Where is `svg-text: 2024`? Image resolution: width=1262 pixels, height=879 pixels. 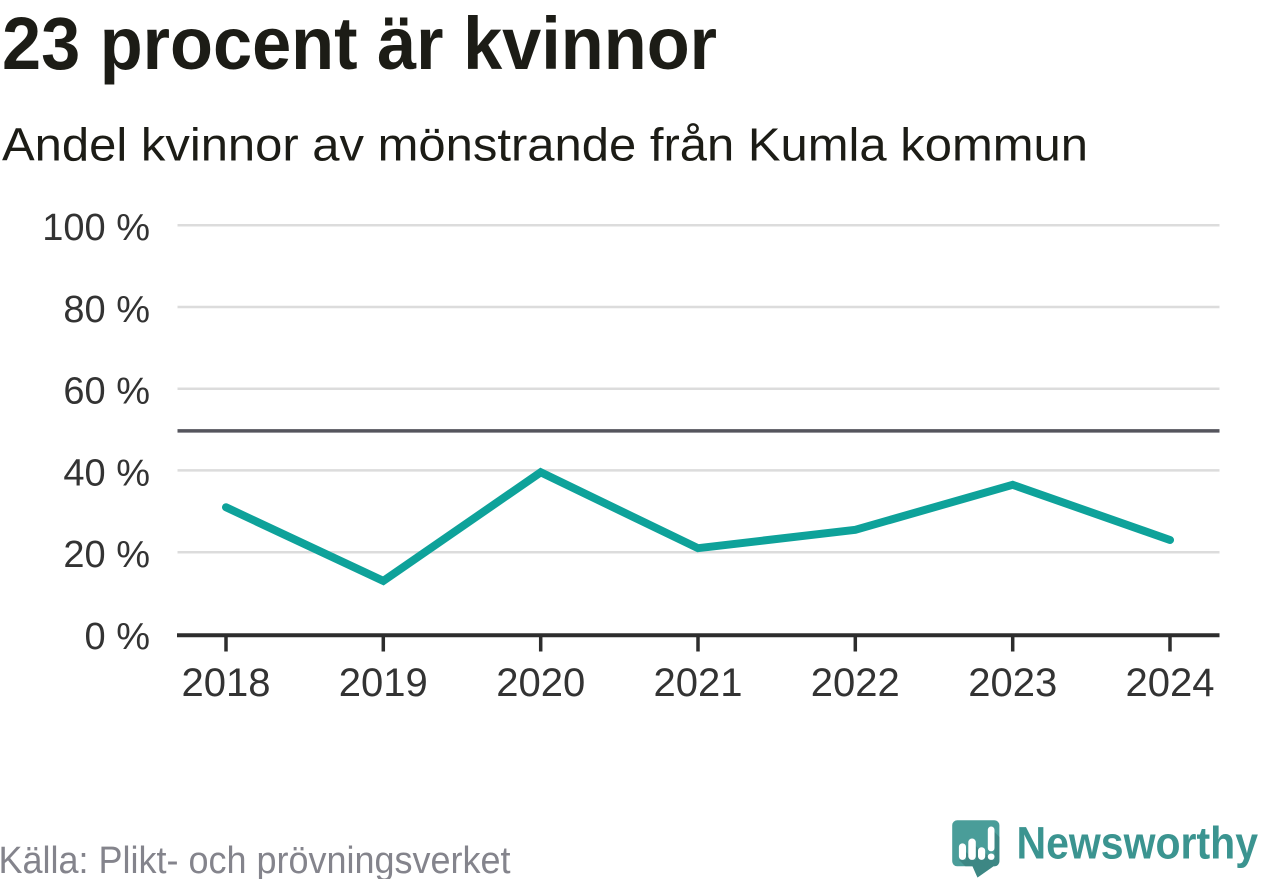
svg-text: 2024 is located at coordinates (1170, 683).